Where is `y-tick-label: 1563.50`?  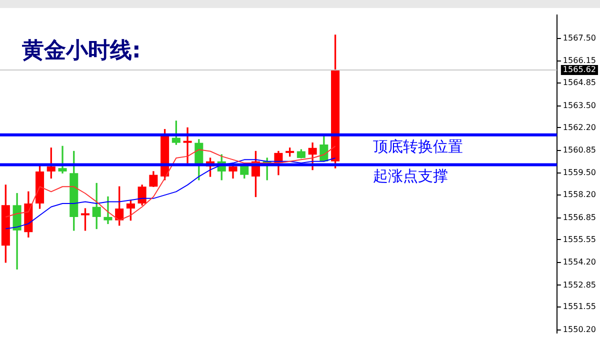
y-tick-label: 1563.50 is located at coordinates (579, 105).